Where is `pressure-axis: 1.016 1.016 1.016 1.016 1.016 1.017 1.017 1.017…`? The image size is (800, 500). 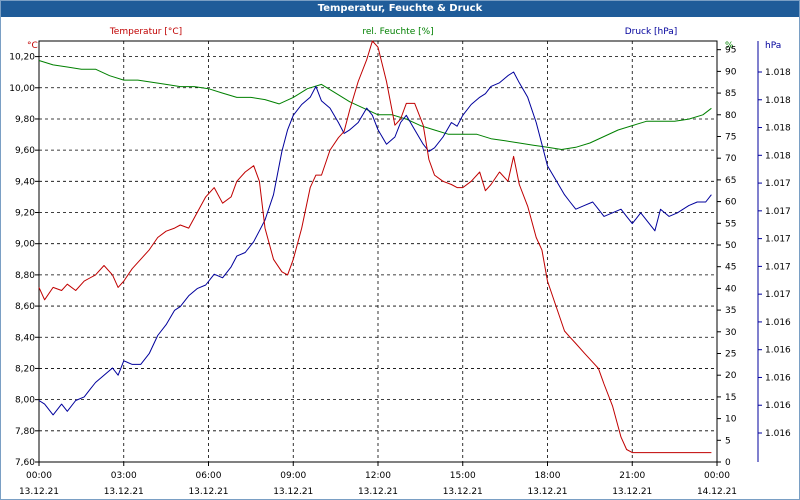
pressure-axis: 1.016 1.016 1.016 1.016 1.016 1.017 1.017 1.017… is located at coordinates (774, 251).